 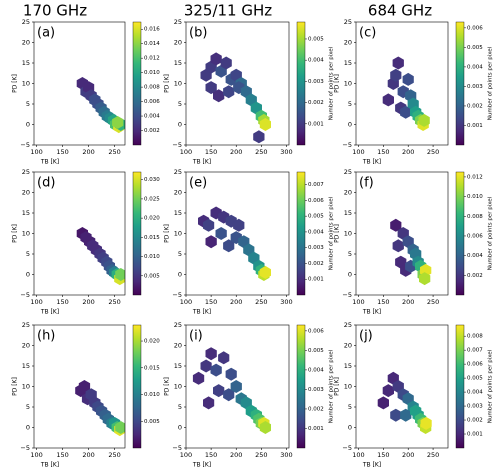 What do you see at coordinates (46, 183) in the screenshot?
I see `panel-label: (d)` at bounding box center [46, 183].